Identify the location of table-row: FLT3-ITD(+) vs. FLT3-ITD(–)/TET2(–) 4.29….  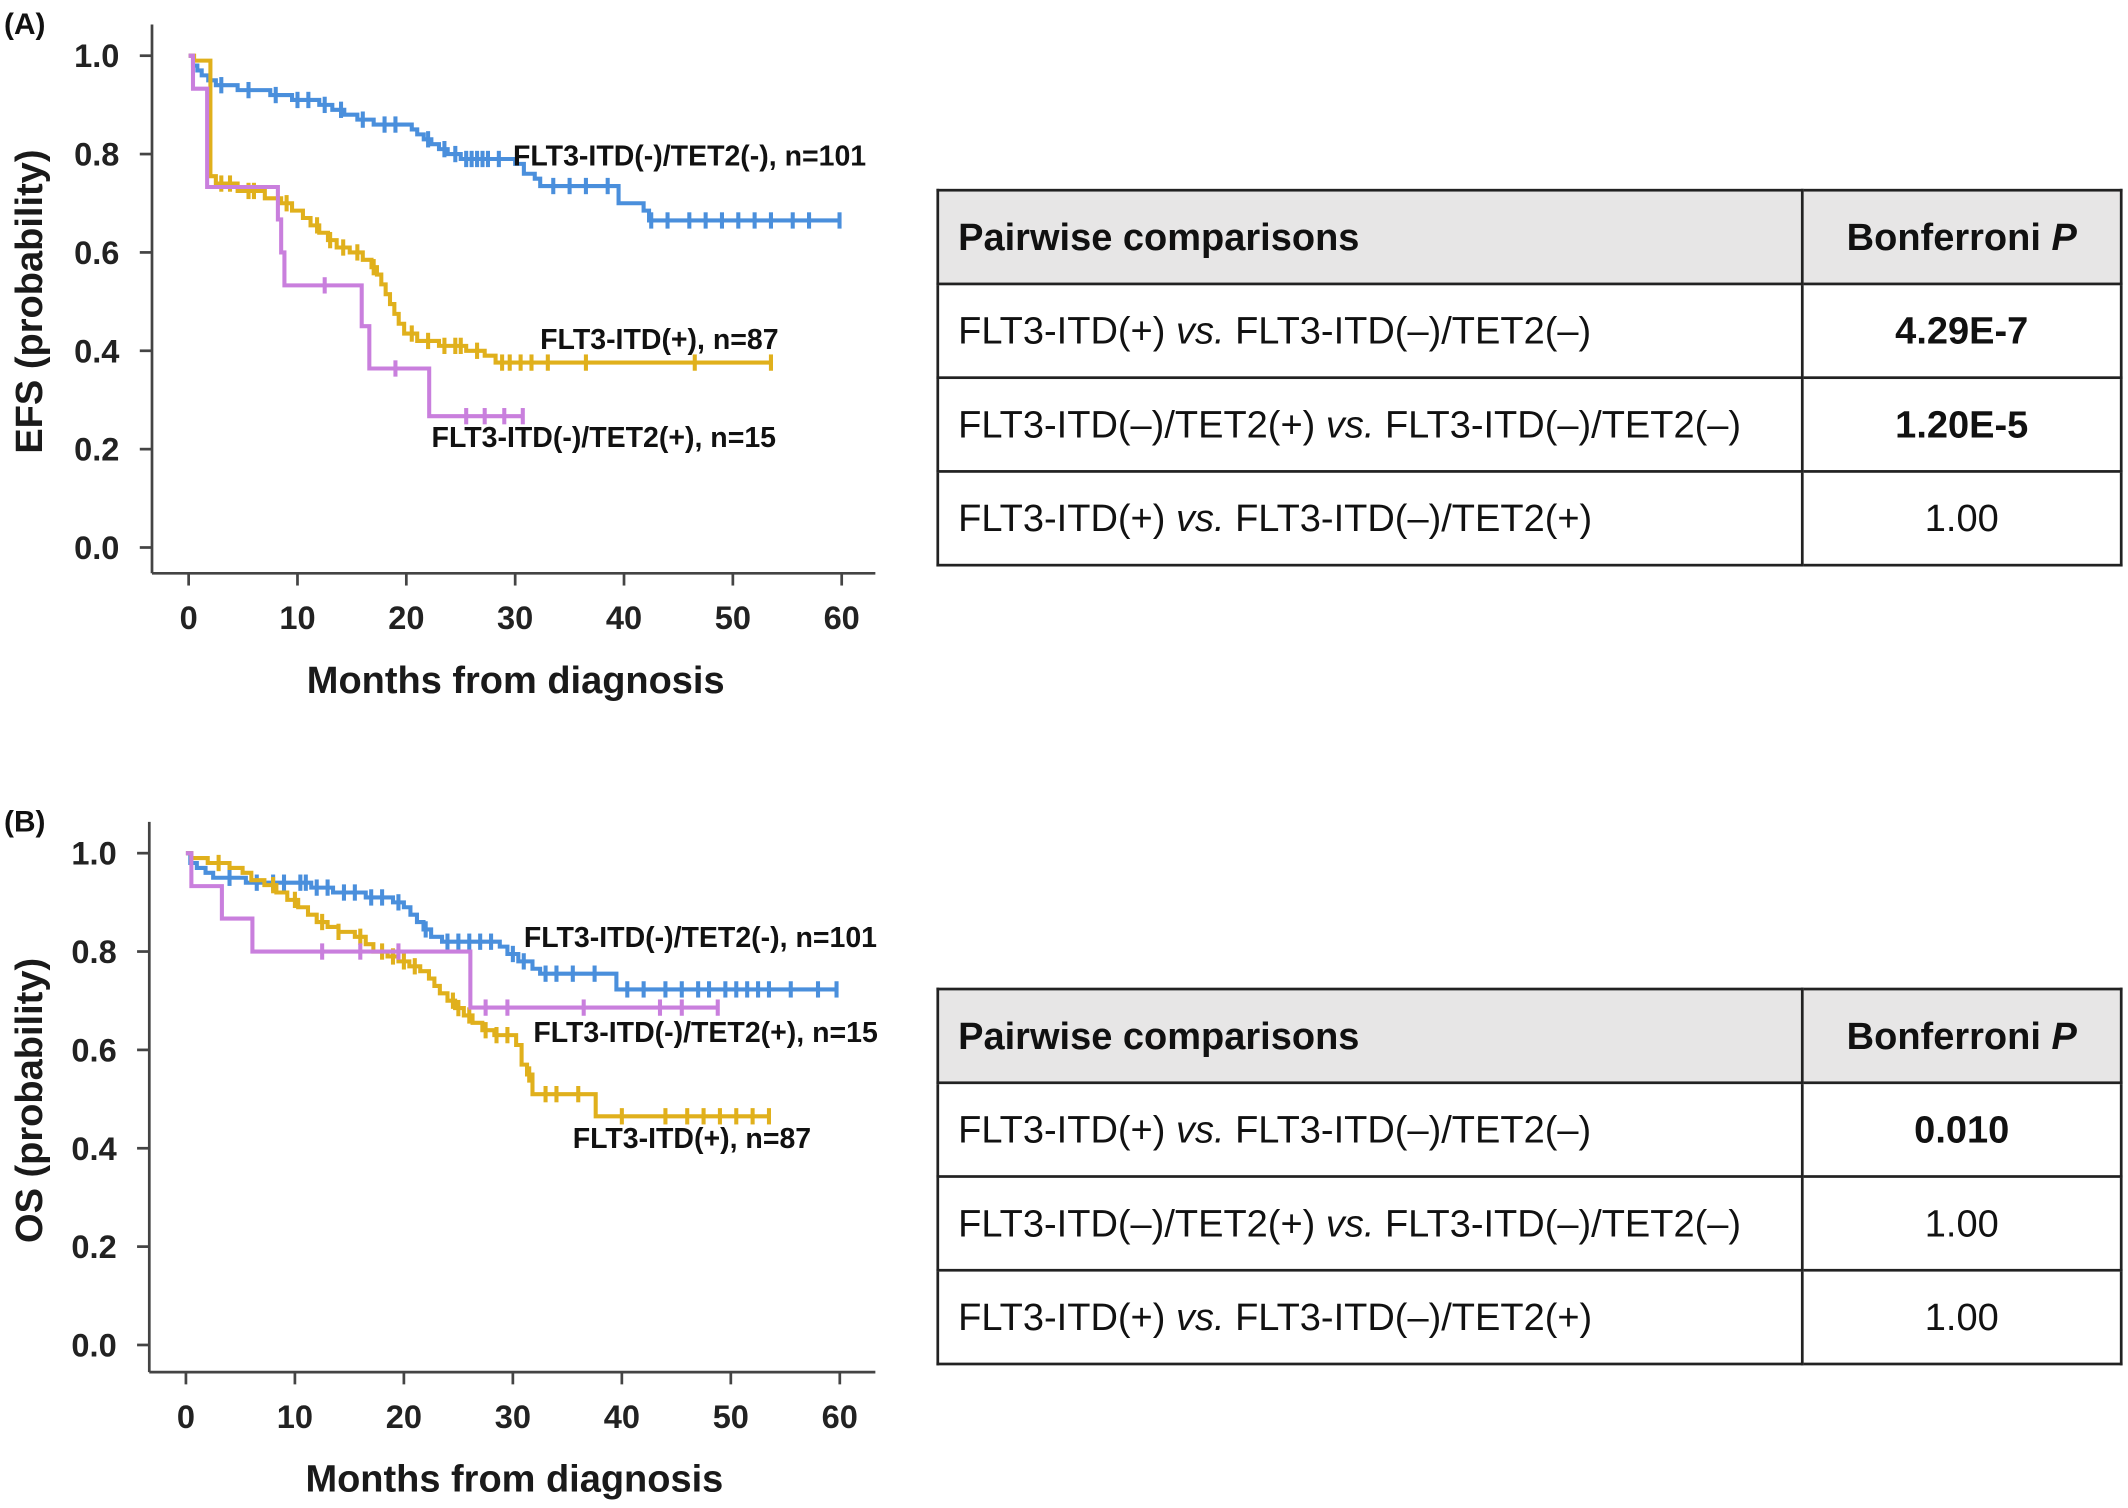
(1529, 331).